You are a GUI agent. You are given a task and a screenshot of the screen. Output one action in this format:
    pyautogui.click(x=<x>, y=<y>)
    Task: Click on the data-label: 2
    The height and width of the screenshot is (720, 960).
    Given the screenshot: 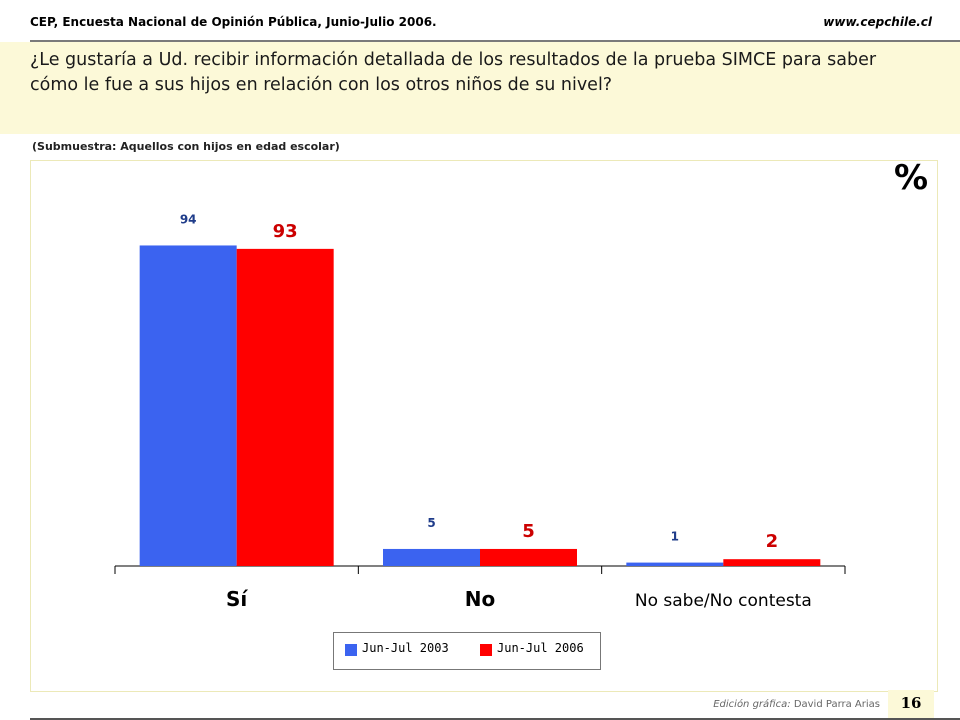 What is the action you would take?
    pyautogui.click(x=772, y=541)
    